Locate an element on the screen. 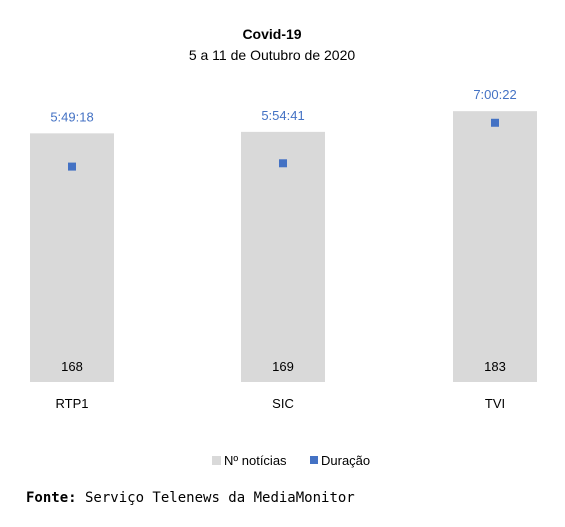 Image resolution: width=565 pixels, height=527 pixels. duration-value-label: 7:00:22 is located at coordinates (494, 94).